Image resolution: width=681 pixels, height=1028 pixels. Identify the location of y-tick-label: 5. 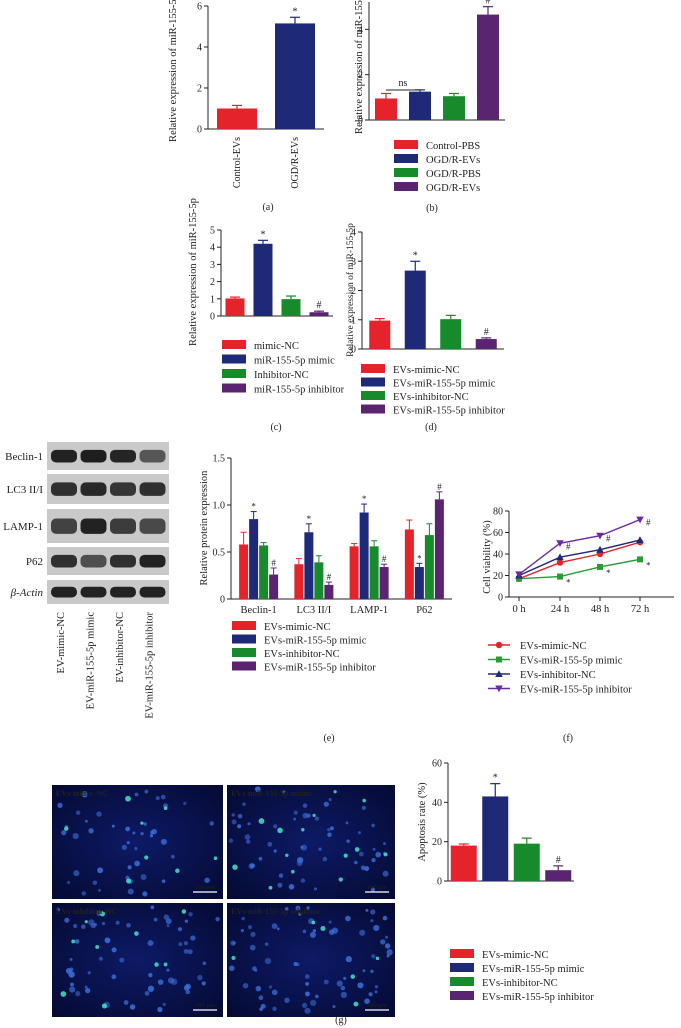
(212, 231).